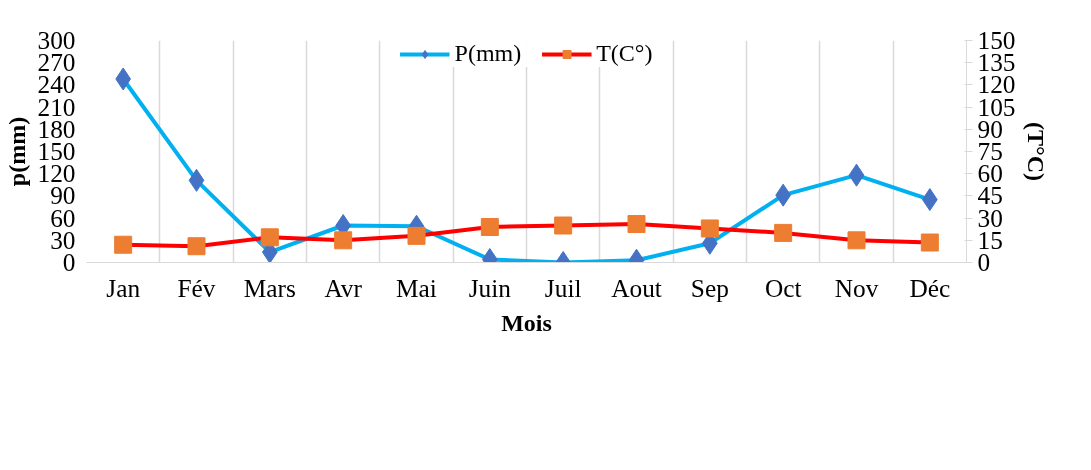 This screenshot has height=470, width=1091. What do you see at coordinates (343, 287) in the screenshot?
I see `x-tick-label: Avr` at bounding box center [343, 287].